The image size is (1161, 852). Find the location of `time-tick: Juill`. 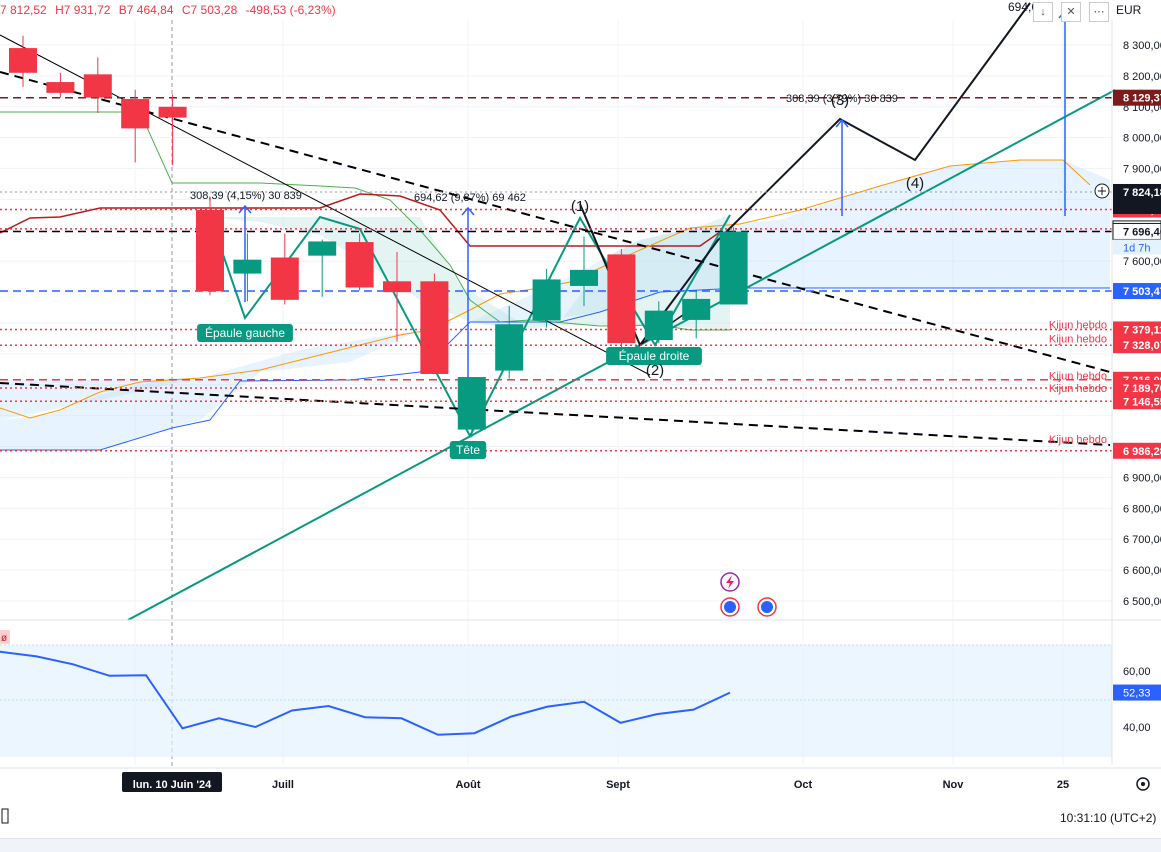

time-tick: Juill is located at coordinates (283, 785).